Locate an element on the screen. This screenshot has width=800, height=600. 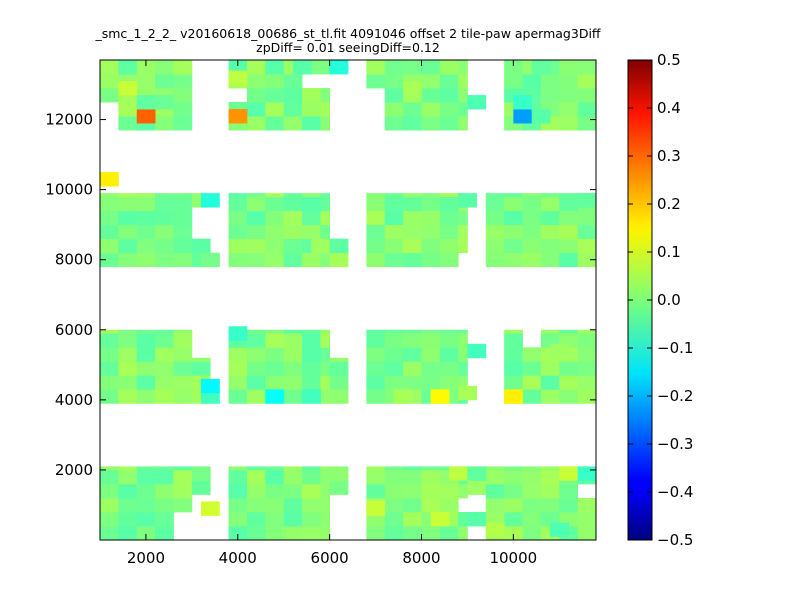
colorbar-tick-label: 0.1 is located at coordinates (669, 252).